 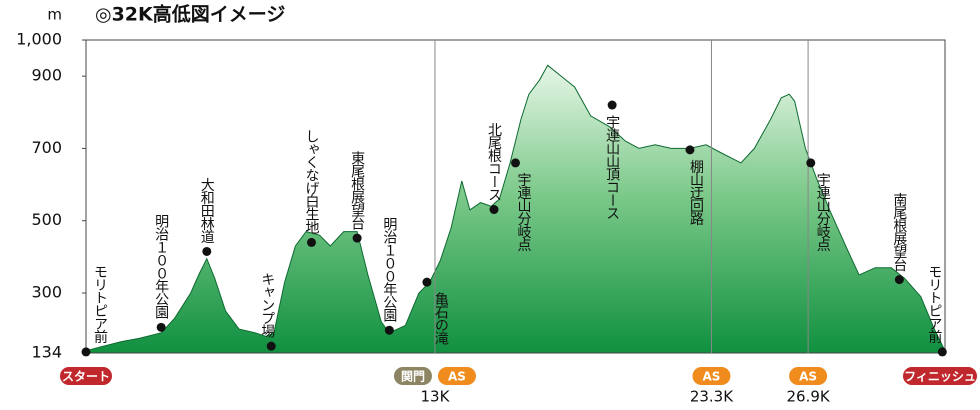 I want to click on badge-label: 関門, so click(x=413, y=377).